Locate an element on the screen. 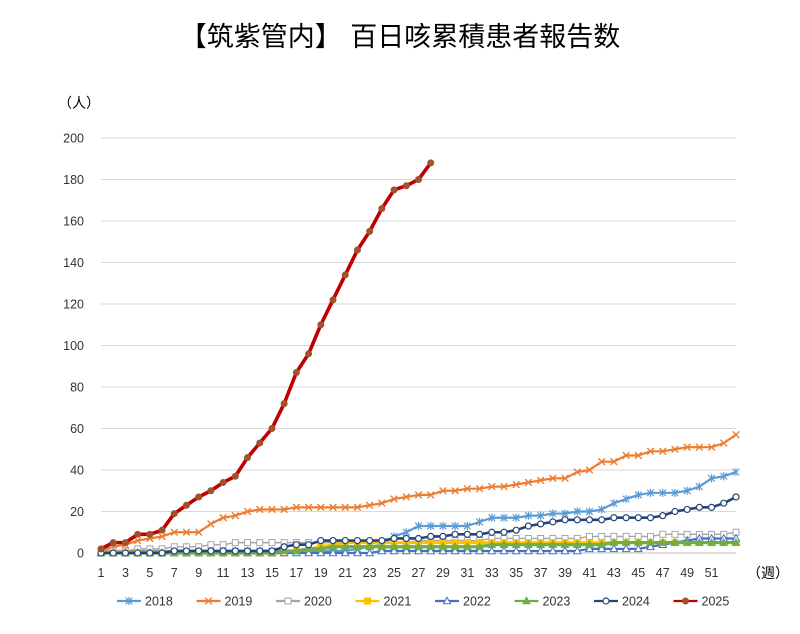  point-2025-w12 is located at coordinates (235, 476).